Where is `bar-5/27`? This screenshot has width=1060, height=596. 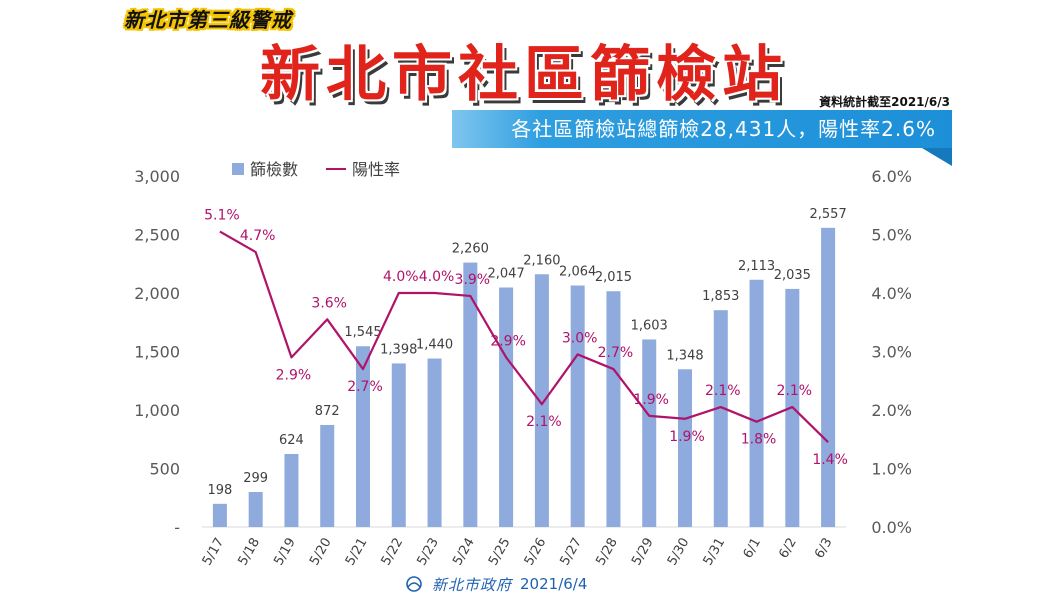 bar-5/27 is located at coordinates (577, 406).